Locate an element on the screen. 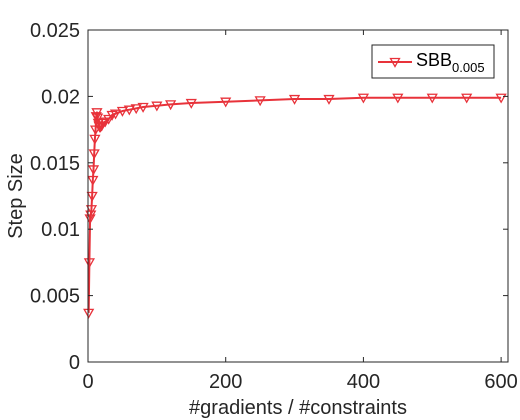 This screenshot has width=520, height=420. legend: SBB0.005 is located at coordinates (433, 61).